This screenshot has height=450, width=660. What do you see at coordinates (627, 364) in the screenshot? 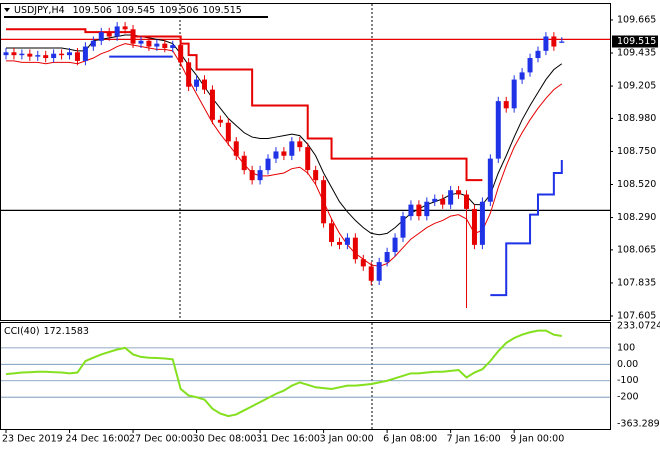
I see `y-tick-label: 0.00` at bounding box center [627, 364].